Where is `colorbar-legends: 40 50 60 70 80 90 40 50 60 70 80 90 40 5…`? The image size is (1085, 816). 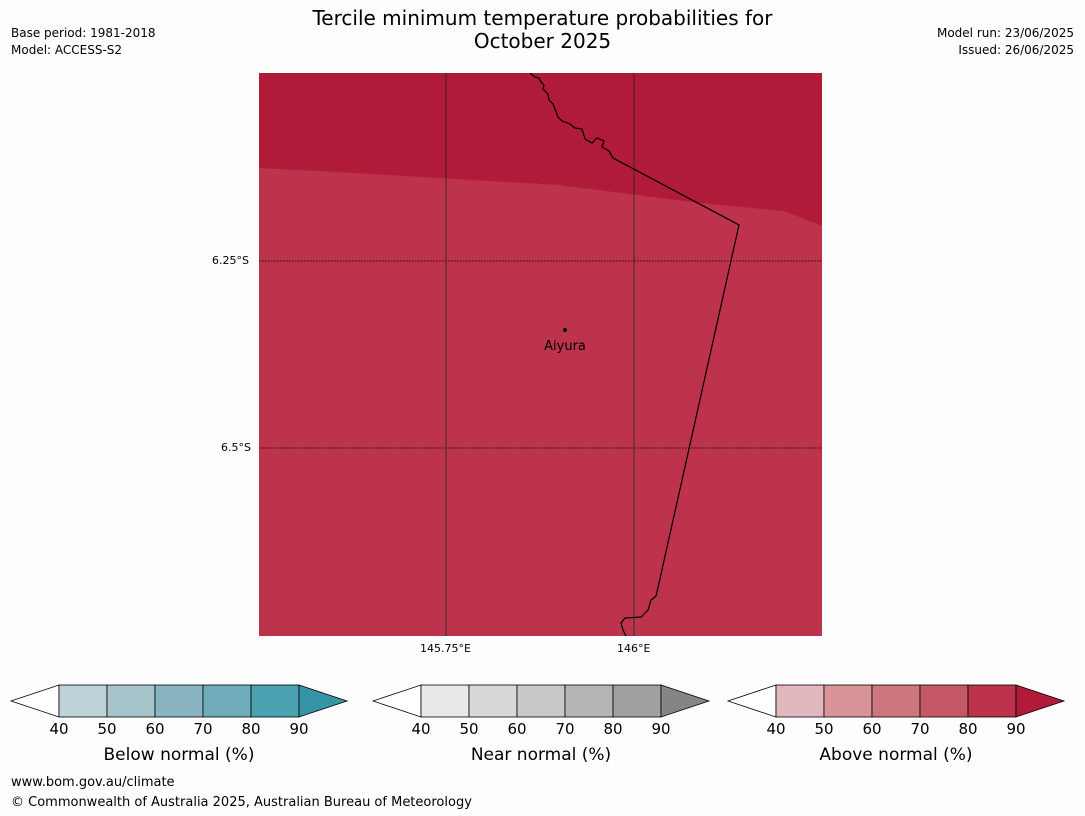
colorbar-legends: 40 50 60 70 80 90 40 50 60 70 80 90 40 5… is located at coordinates (537, 711).